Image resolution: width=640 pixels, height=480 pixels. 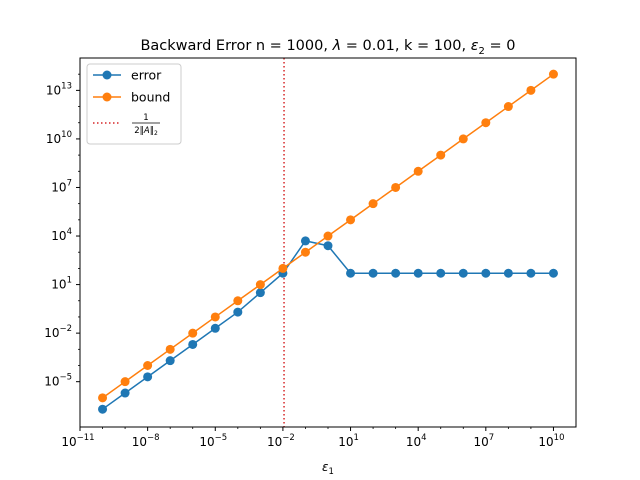 I want to click on y-tick-label: 10⁻², so click(x=58, y=332).